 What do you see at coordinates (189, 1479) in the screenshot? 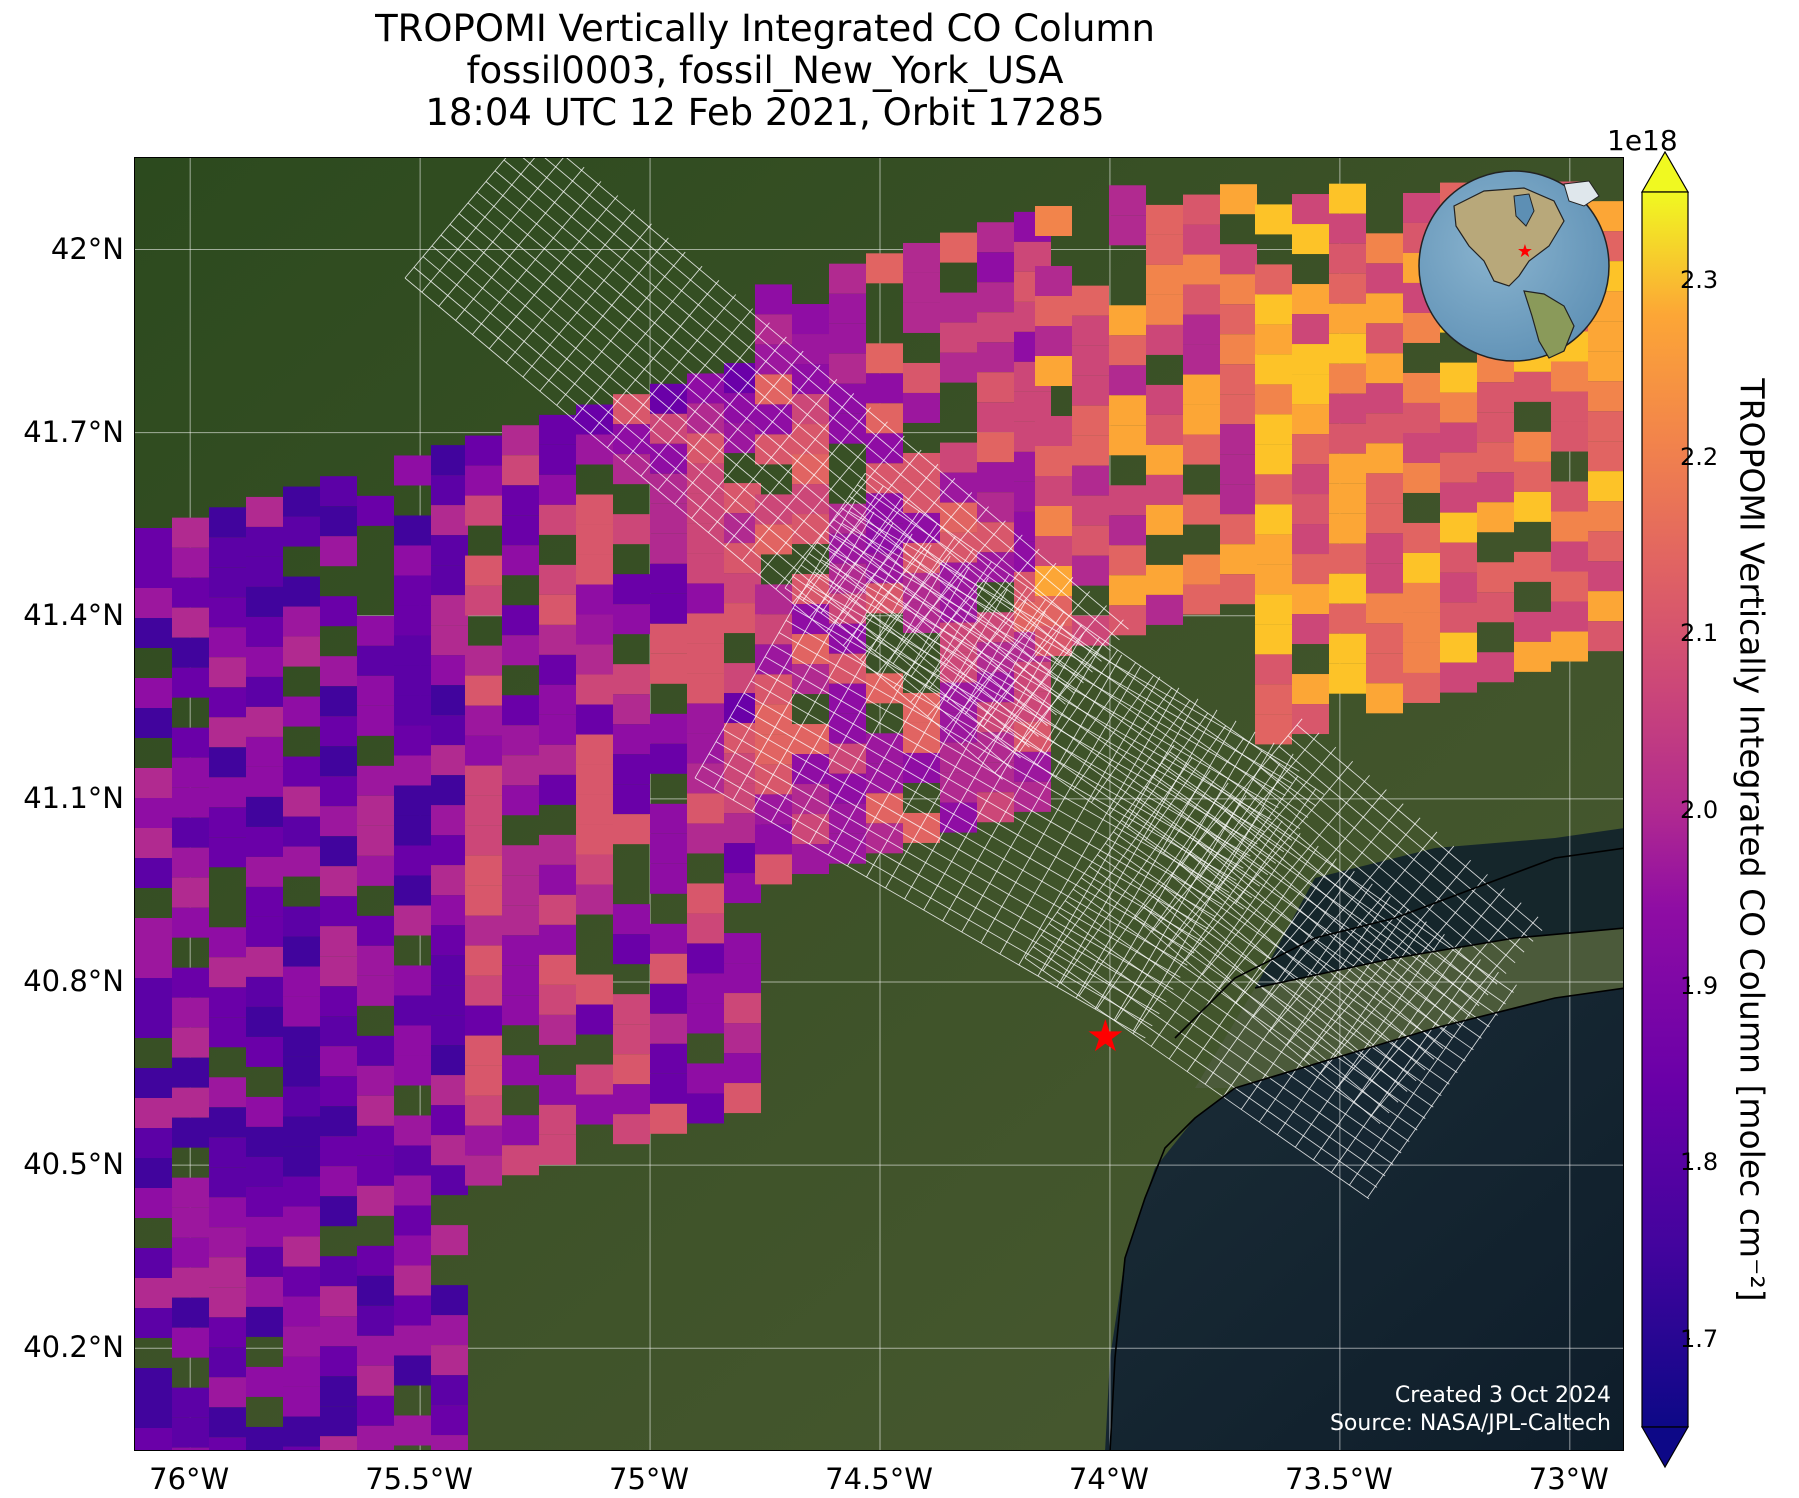
I see `x-tick-label: 76°W` at bounding box center [189, 1479].